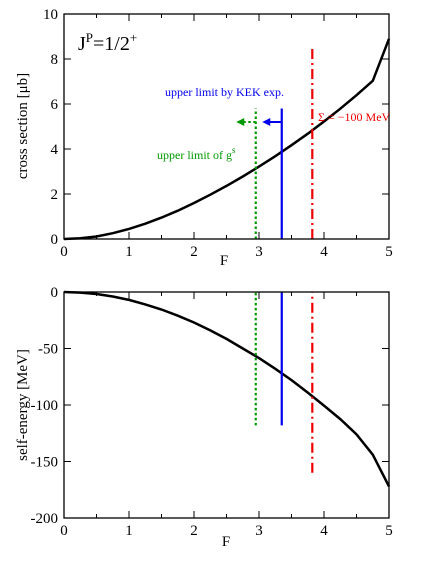 The width and height of the screenshot is (436, 564). I want to click on cross-section-y-axis-label: cross section [μb], so click(23, 126).